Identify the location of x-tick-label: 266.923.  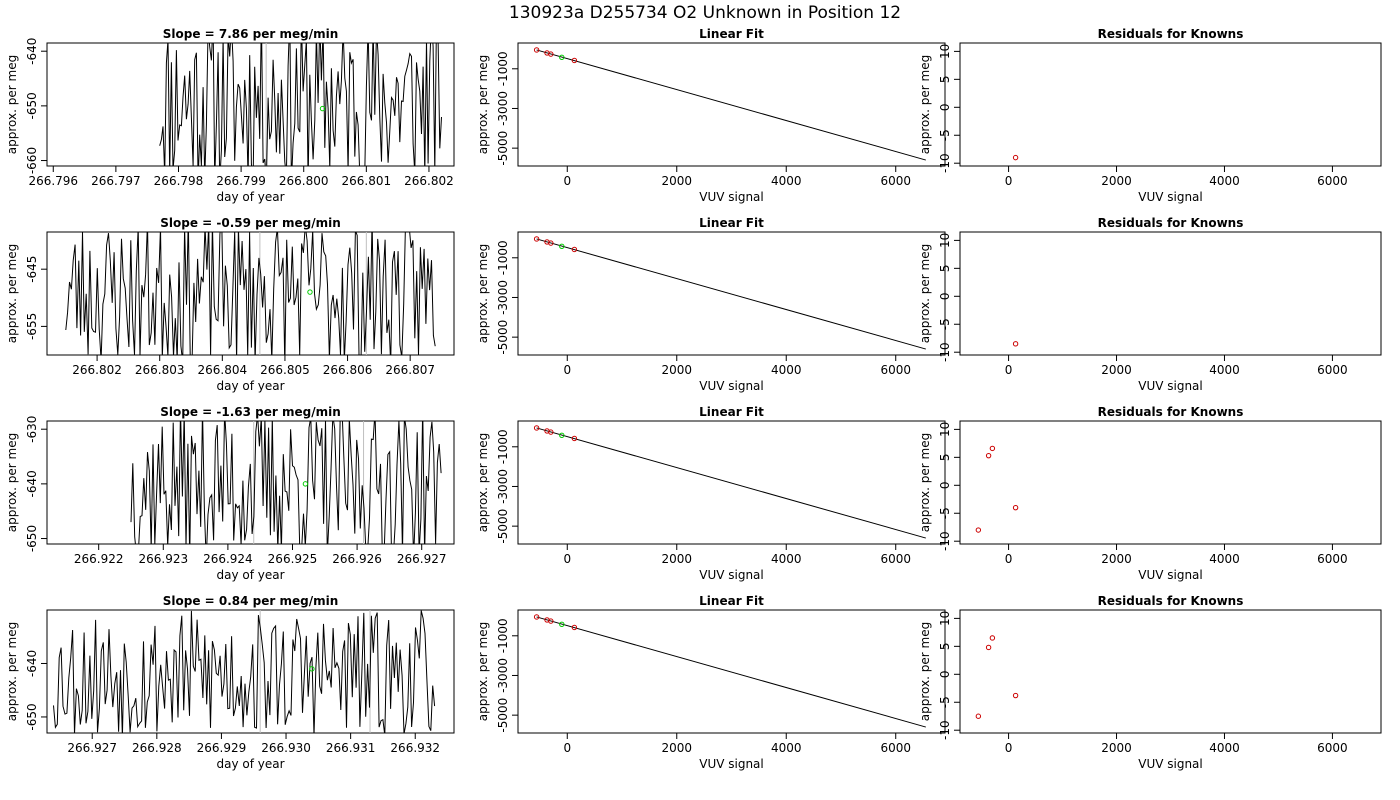
(163, 559).